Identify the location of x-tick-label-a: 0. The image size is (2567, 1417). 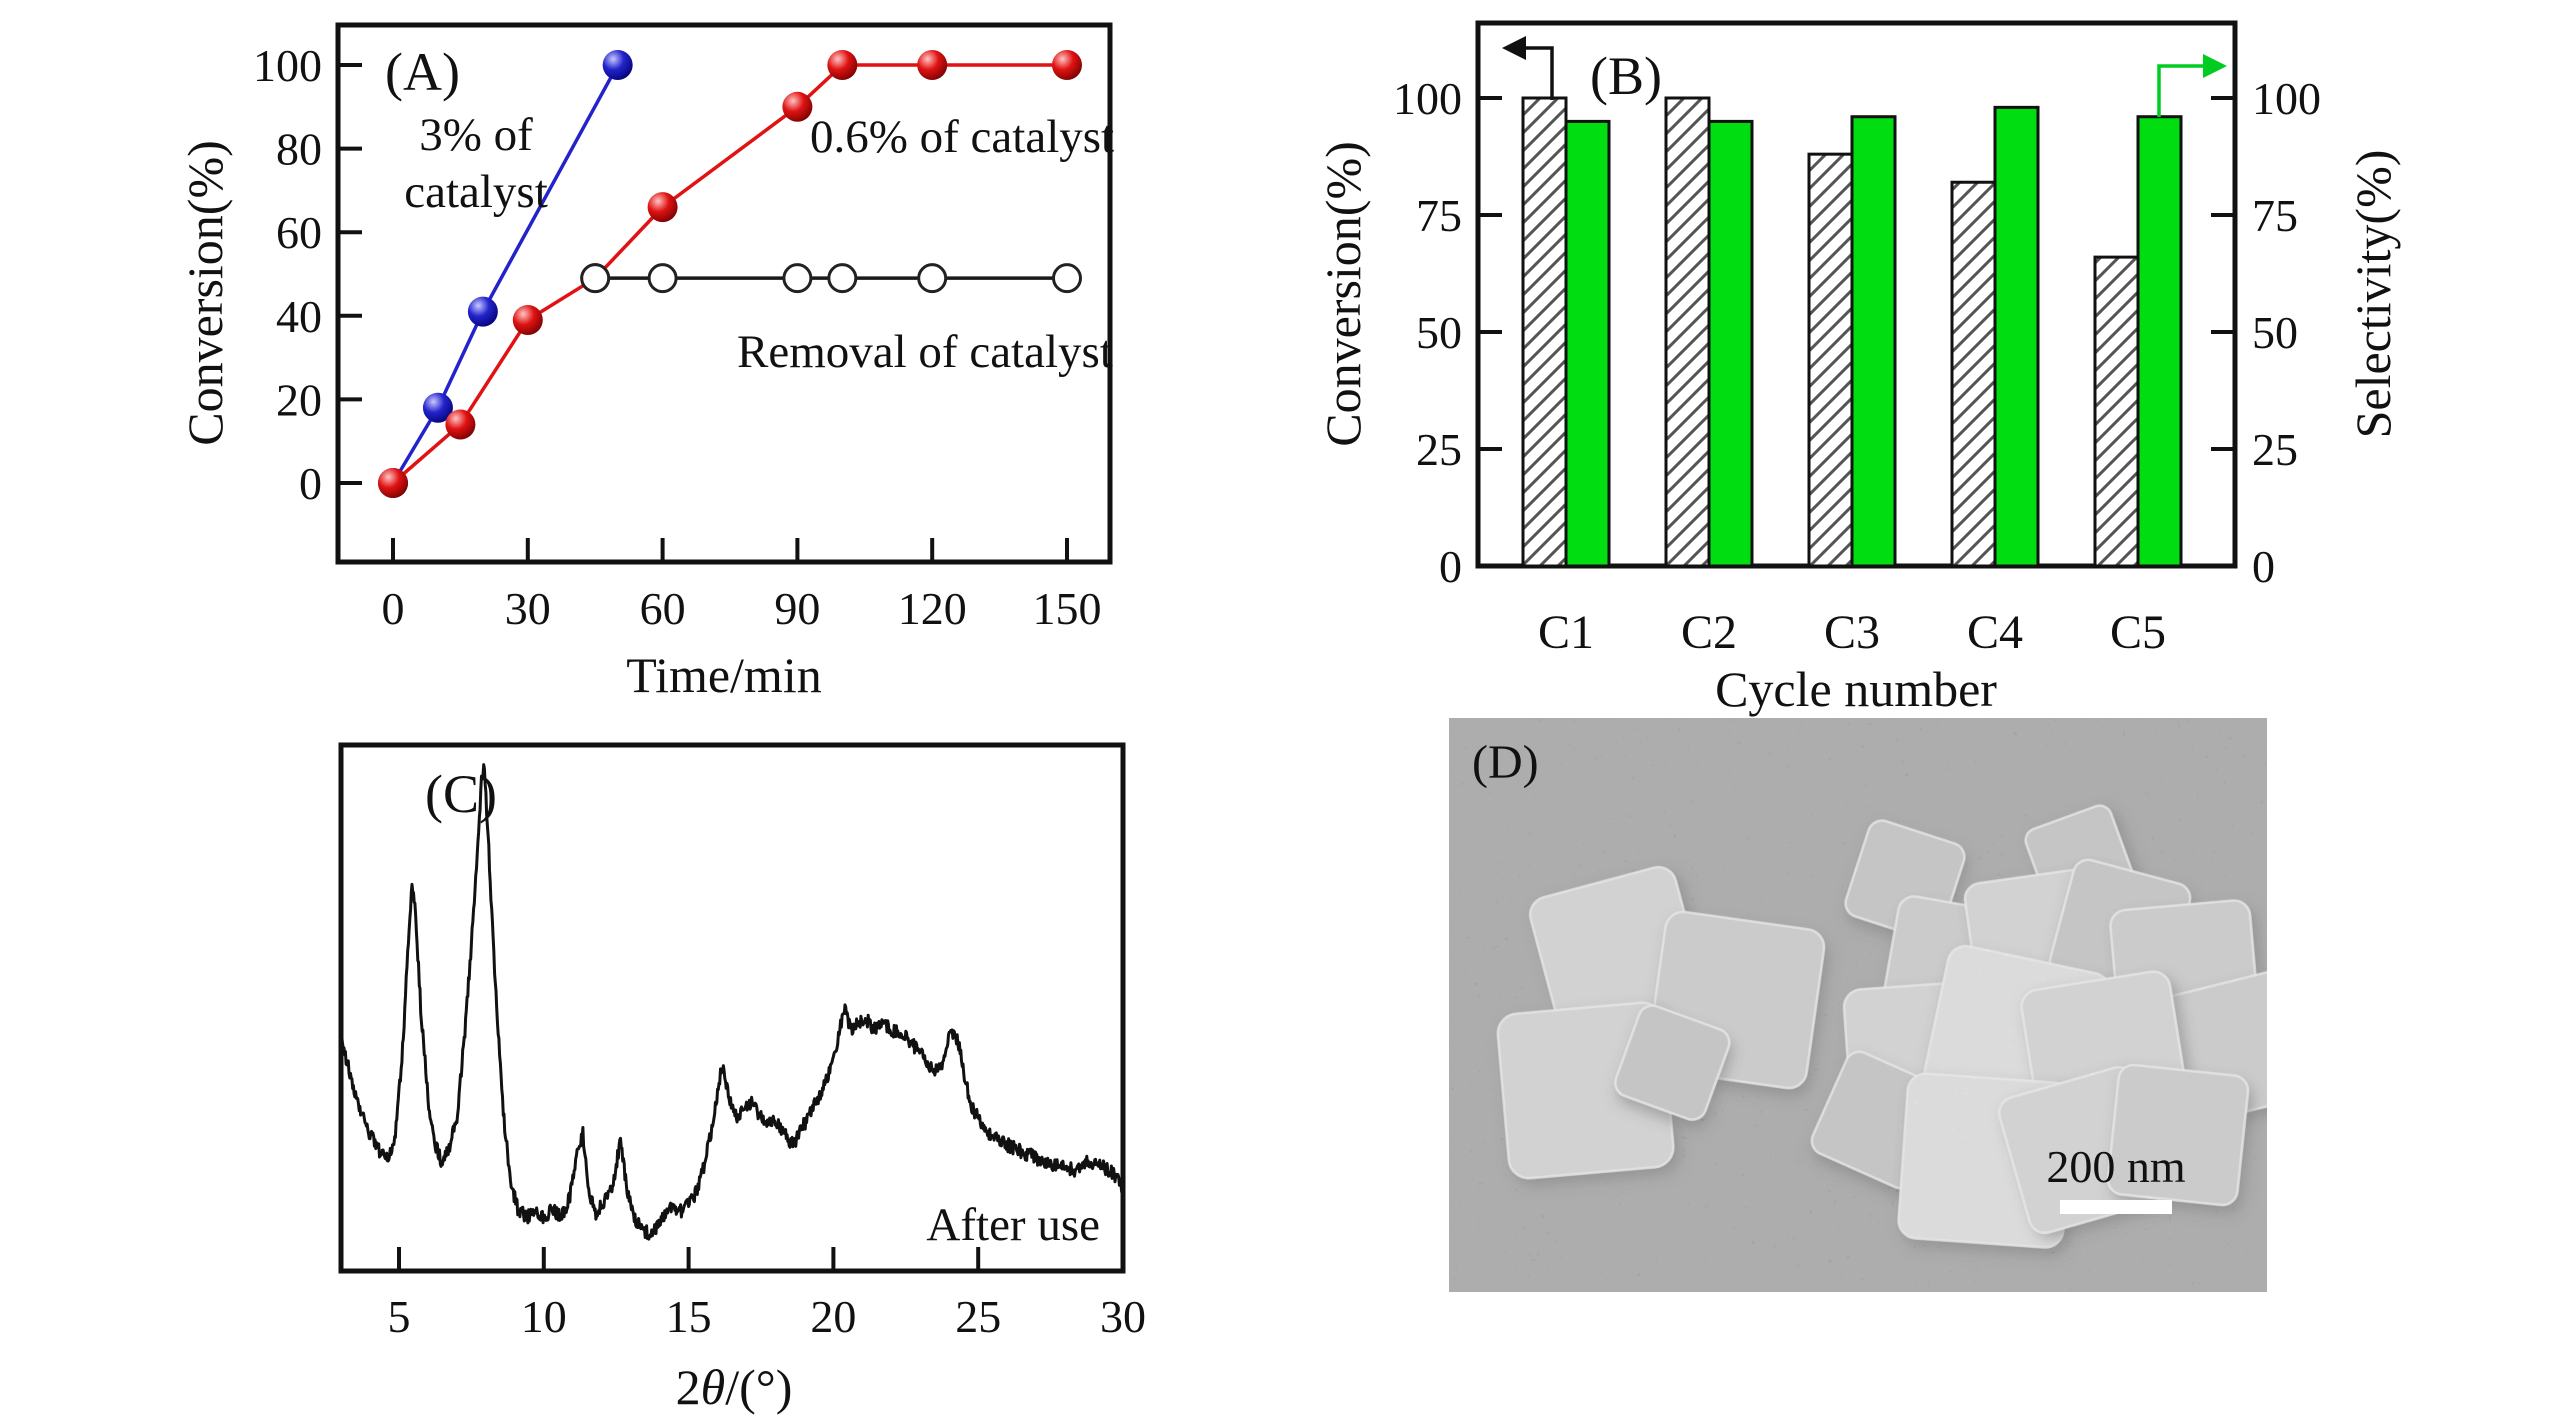
(393, 608).